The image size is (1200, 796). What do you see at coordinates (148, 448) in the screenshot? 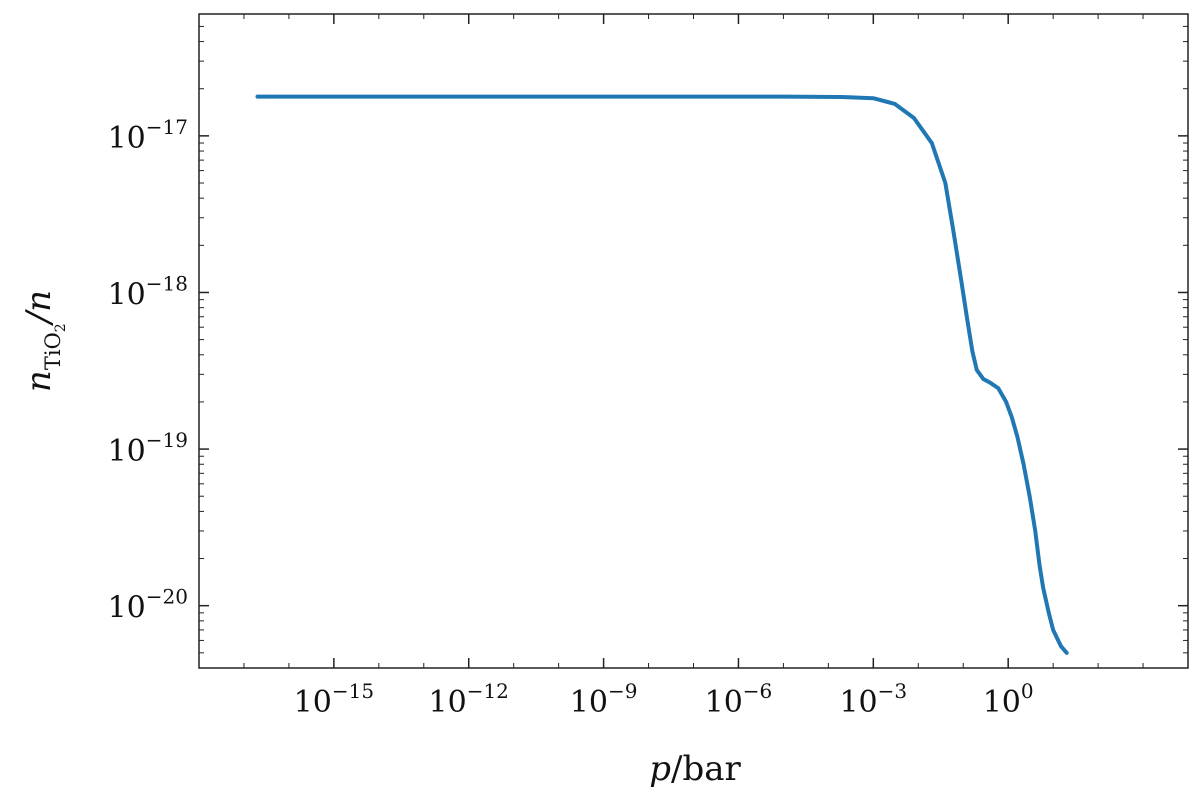
I see `y-tick-label: 10−19` at bounding box center [148, 448].